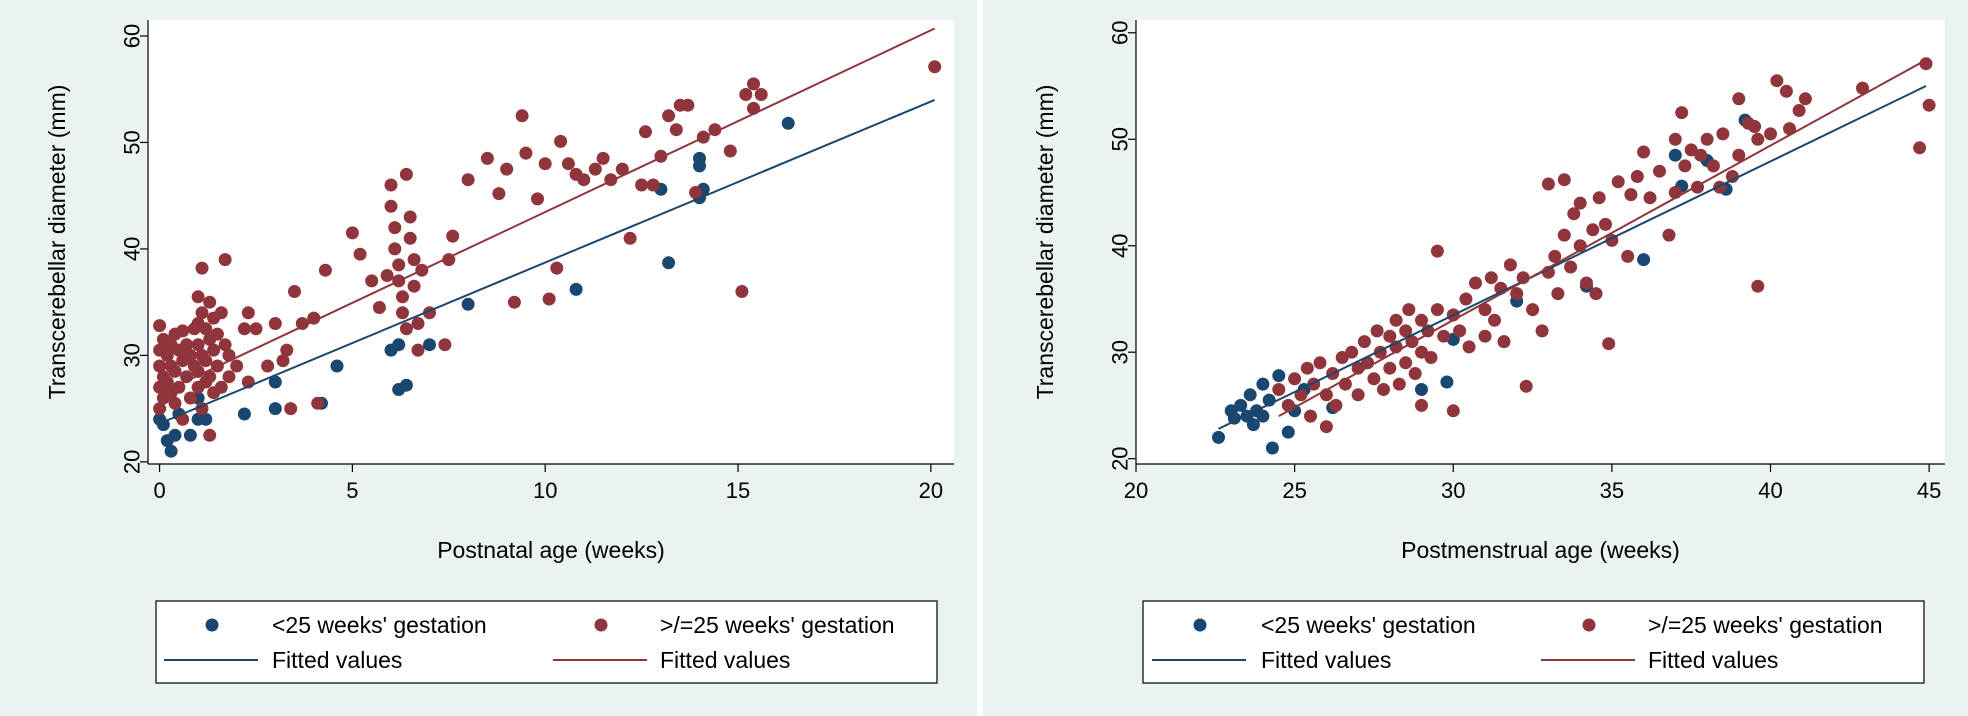 The width and height of the screenshot is (1968, 716). What do you see at coordinates (212, 625) in the screenshot?
I see `legend-marker-lt25` at bounding box center [212, 625].